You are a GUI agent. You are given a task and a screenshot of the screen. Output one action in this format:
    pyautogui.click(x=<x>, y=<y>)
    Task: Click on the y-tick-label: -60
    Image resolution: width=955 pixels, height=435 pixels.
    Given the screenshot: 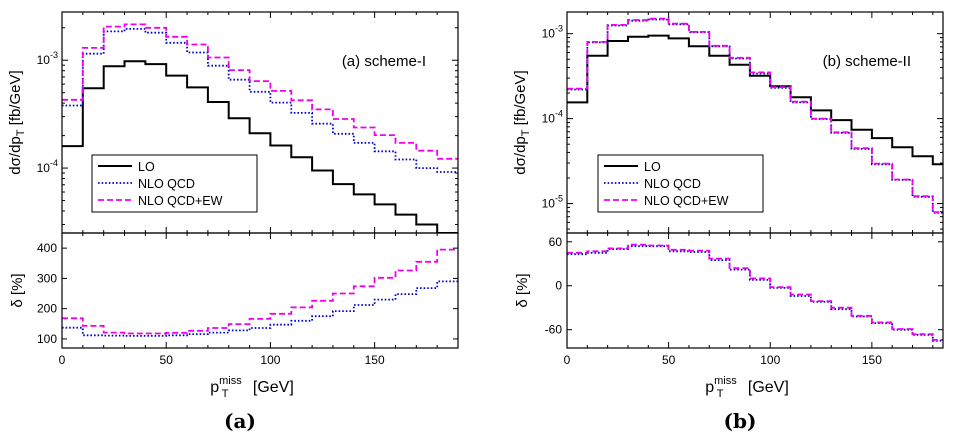 What is the action you would take?
    pyautogui.click(x=554, y=330)
    